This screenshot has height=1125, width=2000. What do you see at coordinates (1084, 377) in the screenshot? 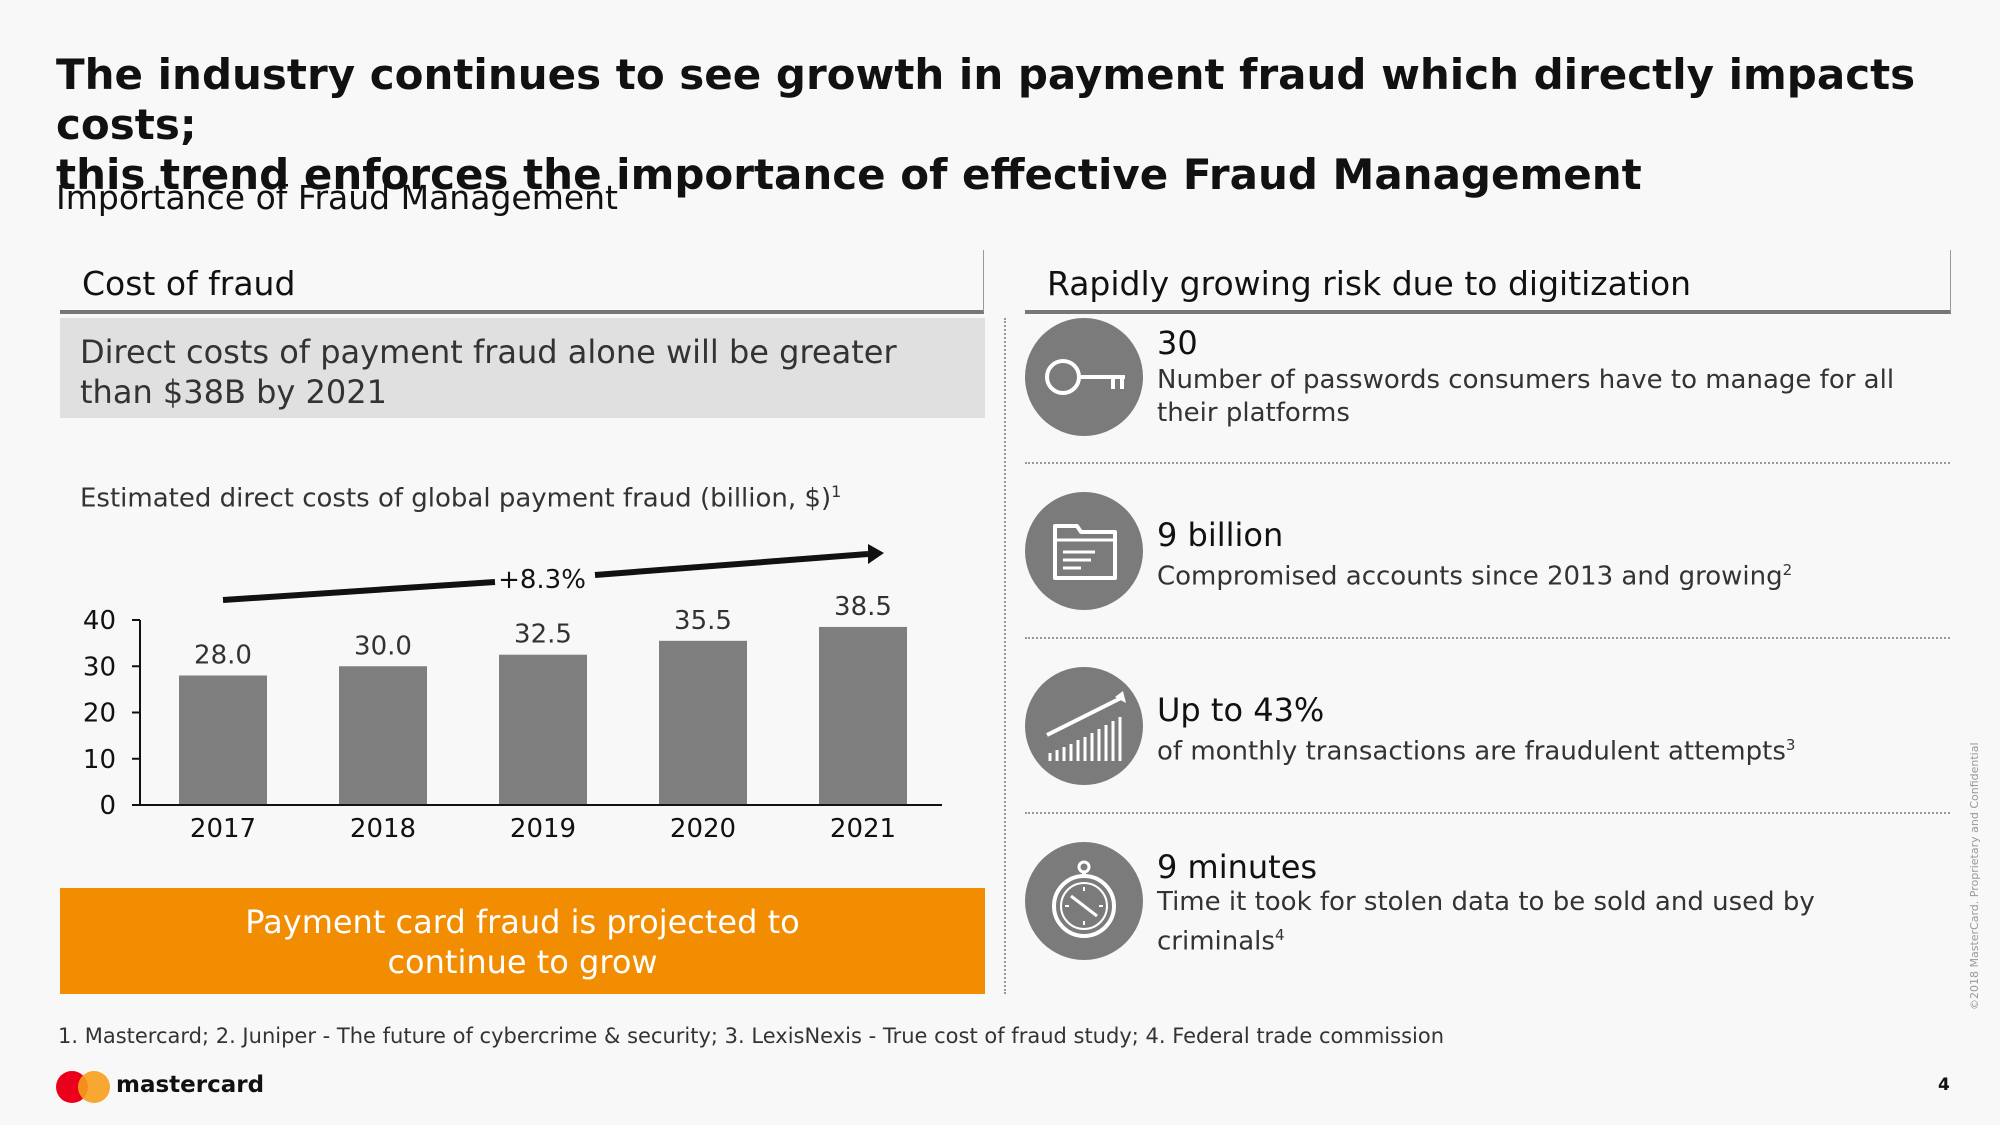
I see `key-icon` at bounding box center [1084, 377].